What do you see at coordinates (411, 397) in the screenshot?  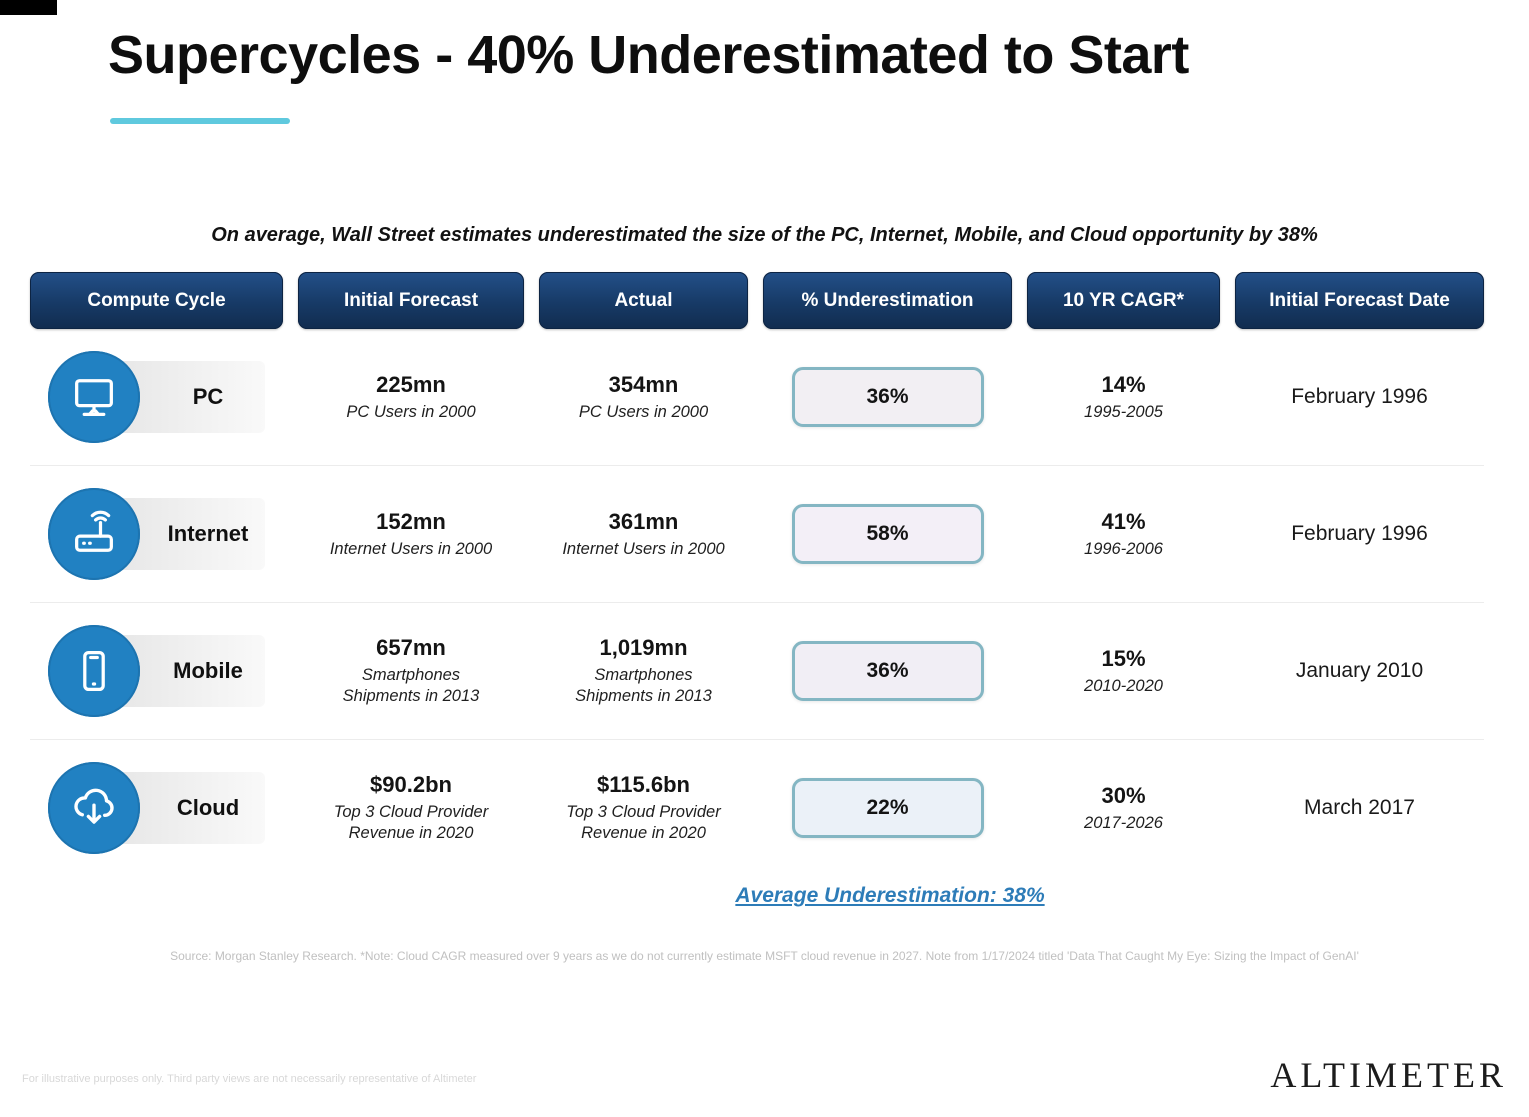 I see `initial-forecast-cell: 225mn PC Users in 2000` at bounding box center [411, 397].